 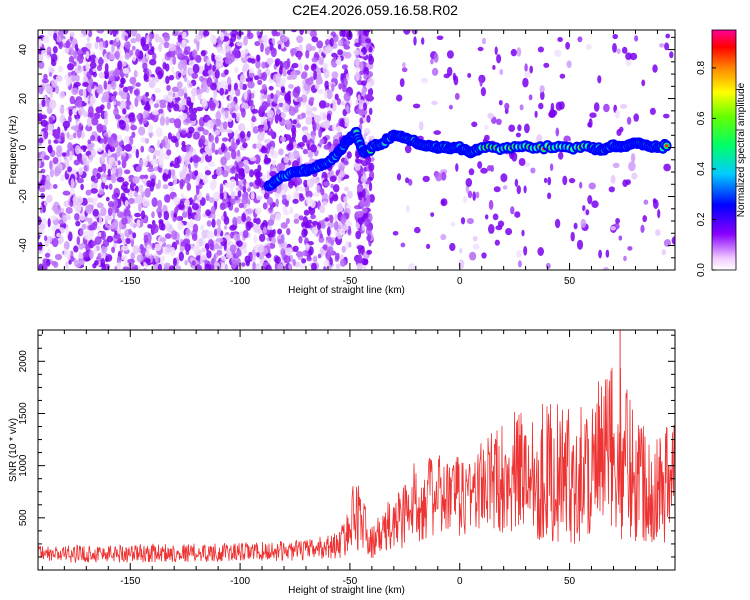 I want to click on snr-y-tick-label: 2000, so click(x=23, y=361).